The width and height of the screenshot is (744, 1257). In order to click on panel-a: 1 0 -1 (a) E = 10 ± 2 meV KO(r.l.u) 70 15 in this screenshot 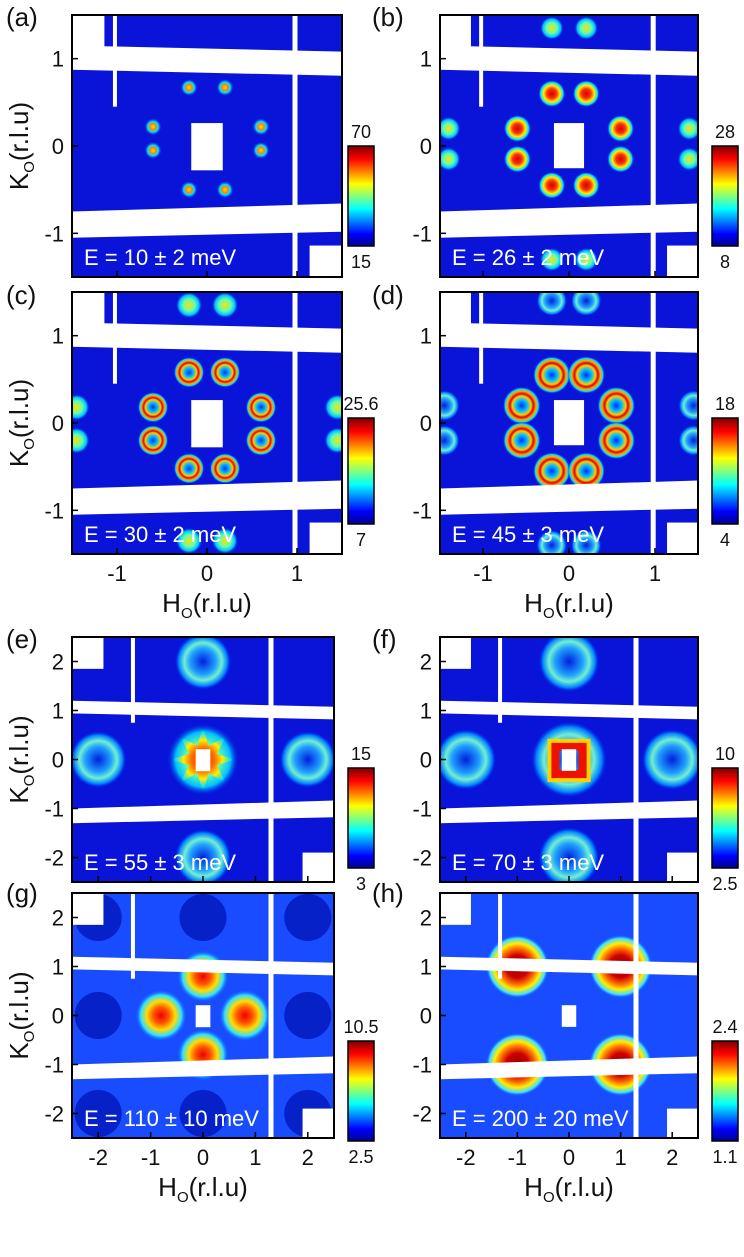, I will do `click(189, 140)`.